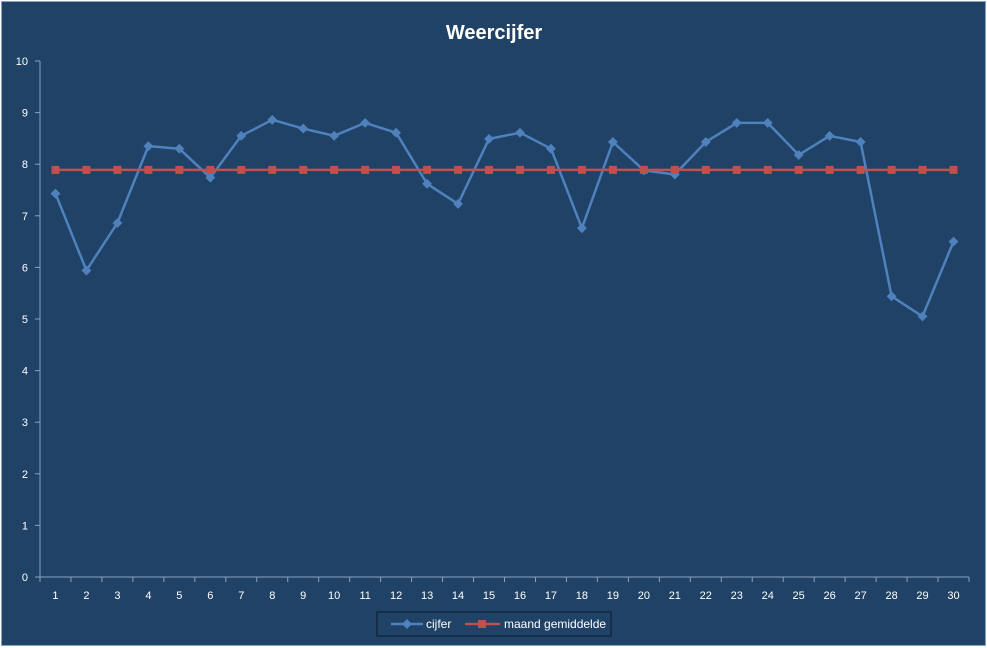 This screenshot has height=648, width=987. I want to click on x-tick-label: 30, so click(953, 596).